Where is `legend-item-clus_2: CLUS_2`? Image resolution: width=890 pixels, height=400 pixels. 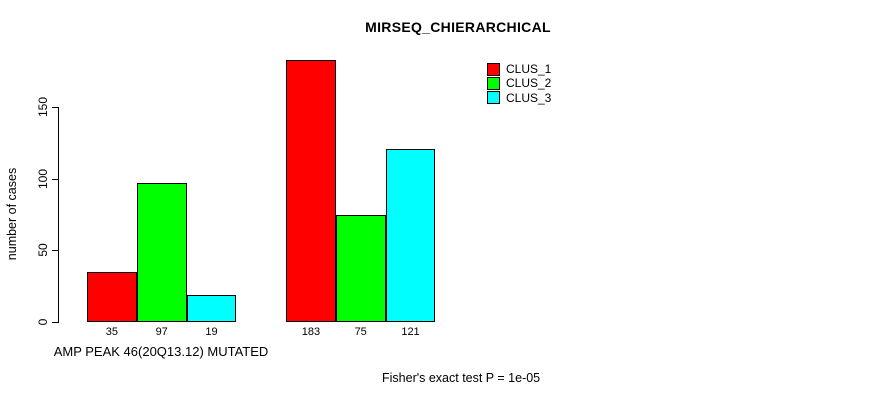 legend-item-clus_2: CLUS_2 is located at coordinates (519, 83).